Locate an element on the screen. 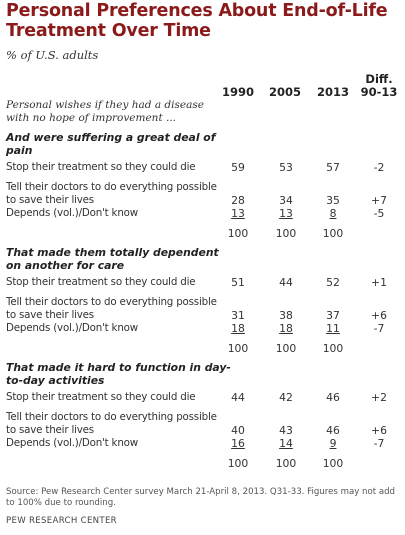 Image resolution: width=405 pixels, height=535 pixels. column-header-1990: 1990 is located at coordinates (237, 92).